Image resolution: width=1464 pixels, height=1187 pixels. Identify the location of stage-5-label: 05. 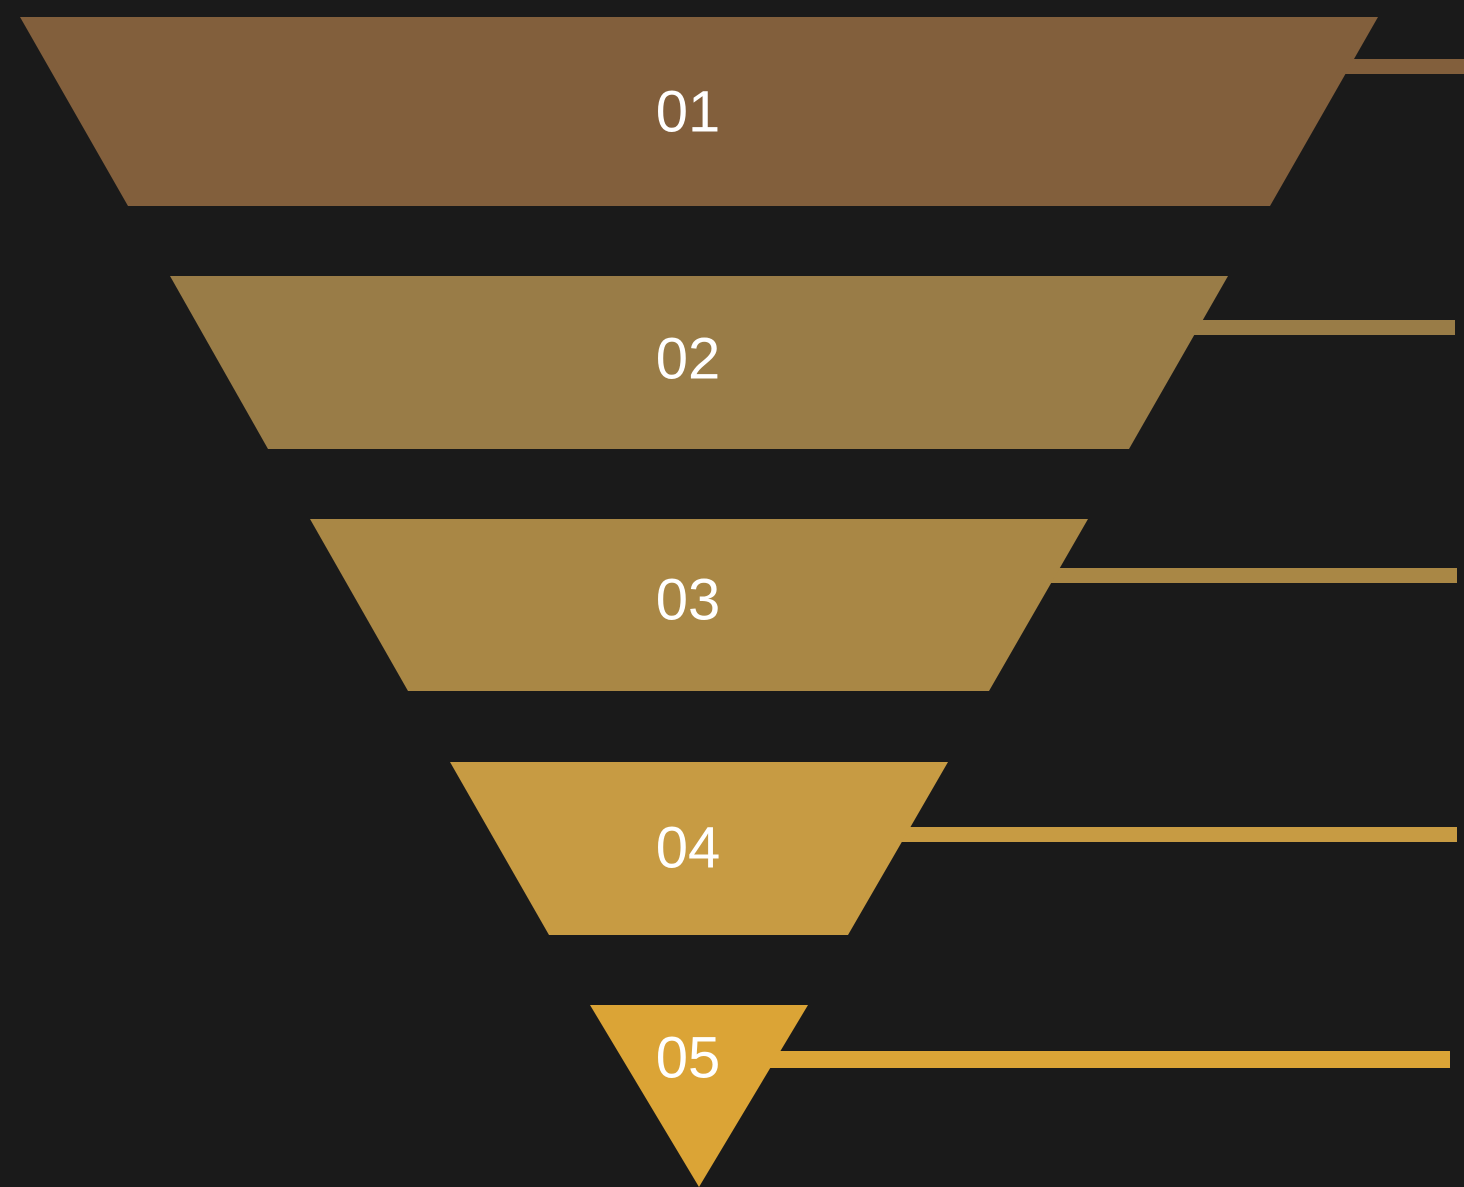
(688, 1057).